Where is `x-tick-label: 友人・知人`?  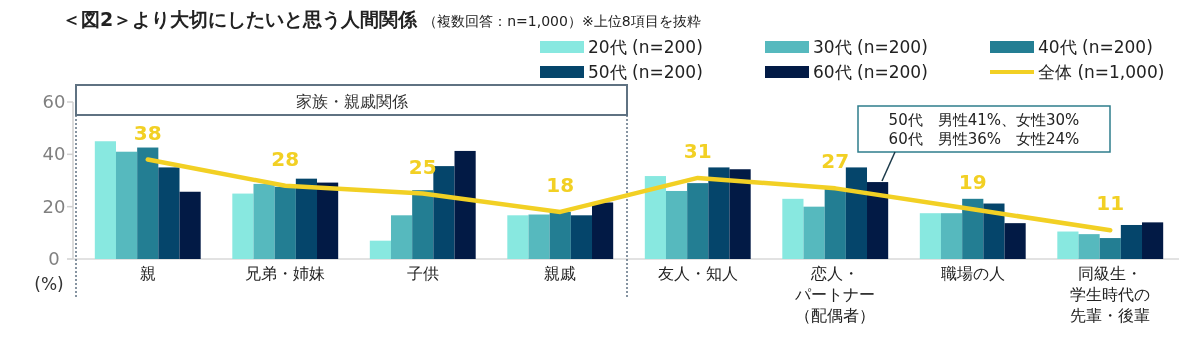 x-tick-label: 友人・知人 is located at coordinates (697, 273).